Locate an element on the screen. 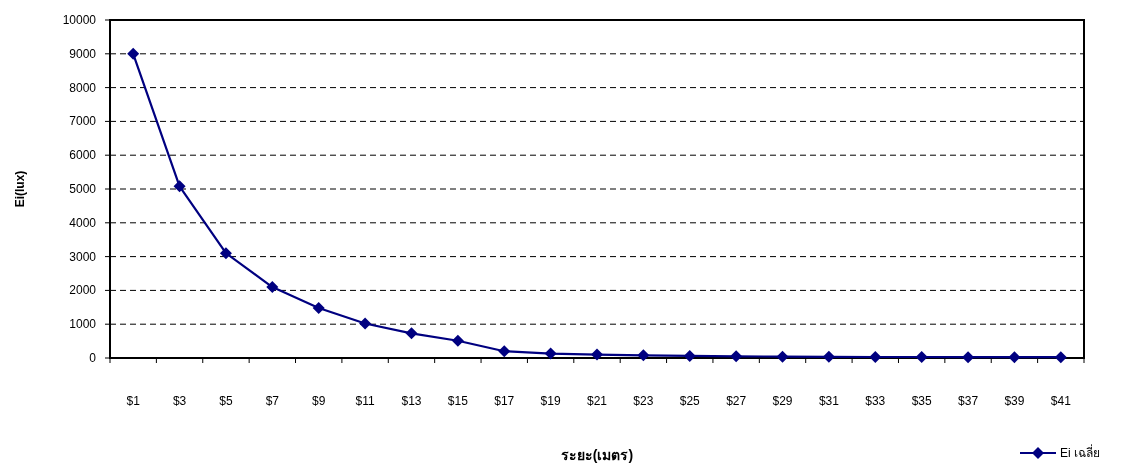 This screenshot has width=1136, height=464. x-tick-label: $11 is located at coordinates (365, 401).